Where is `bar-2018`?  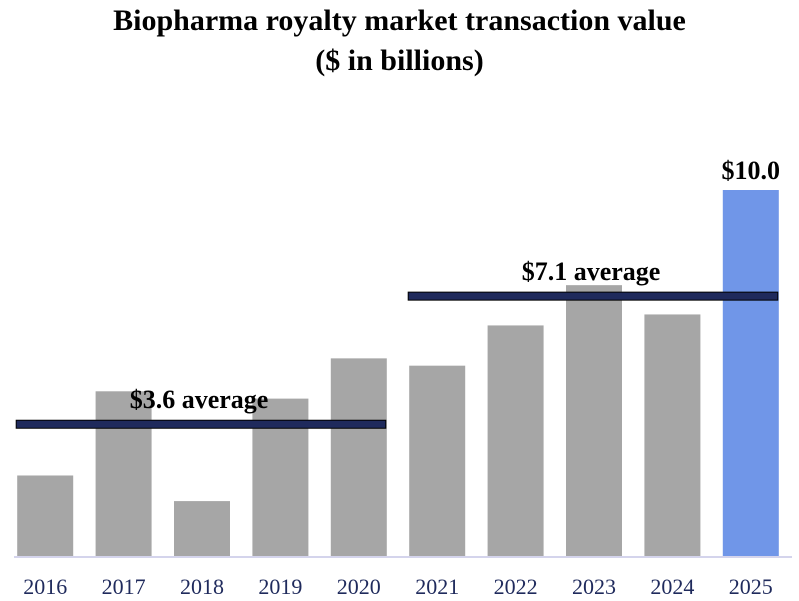
bar-2018 is located at coordinates (202, 528).